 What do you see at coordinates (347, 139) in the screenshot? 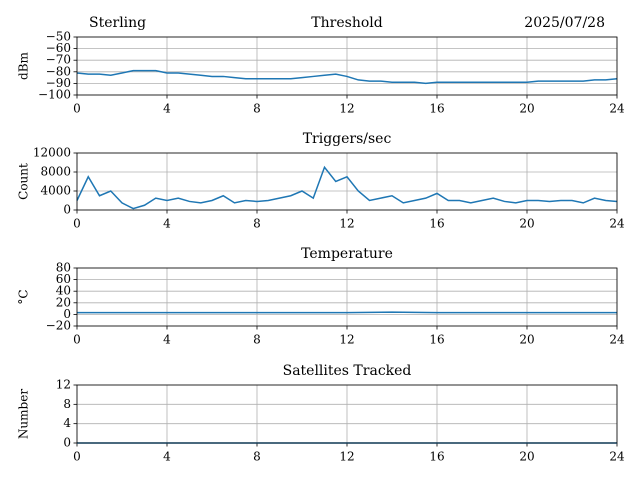
I see `chart-title: Triggers/sec` at bounding box center [347, 139].